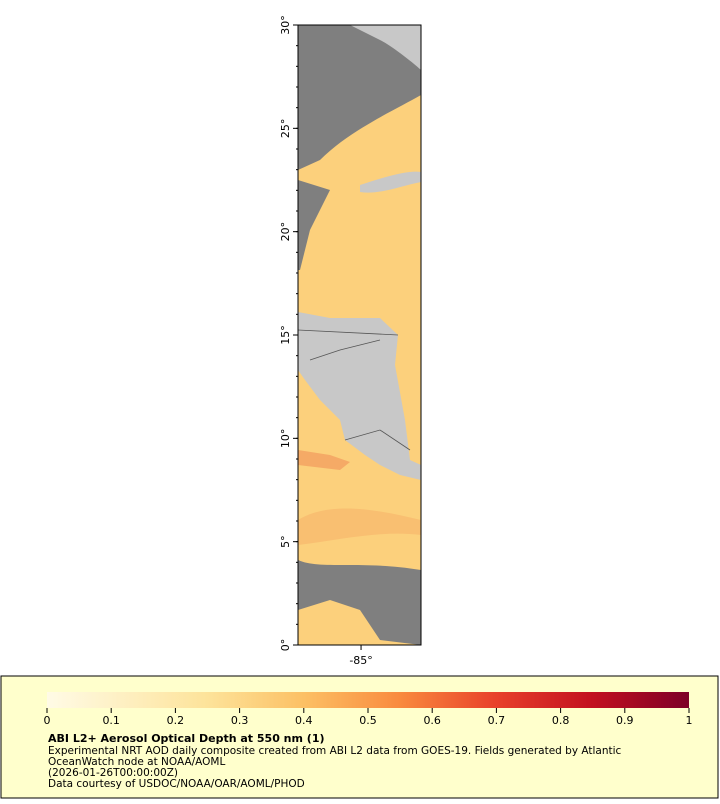  What do you see at coordinates (285, 232) in the screenshot?
I see `y-tick-label: 20°` at bounding box center [285, 232].